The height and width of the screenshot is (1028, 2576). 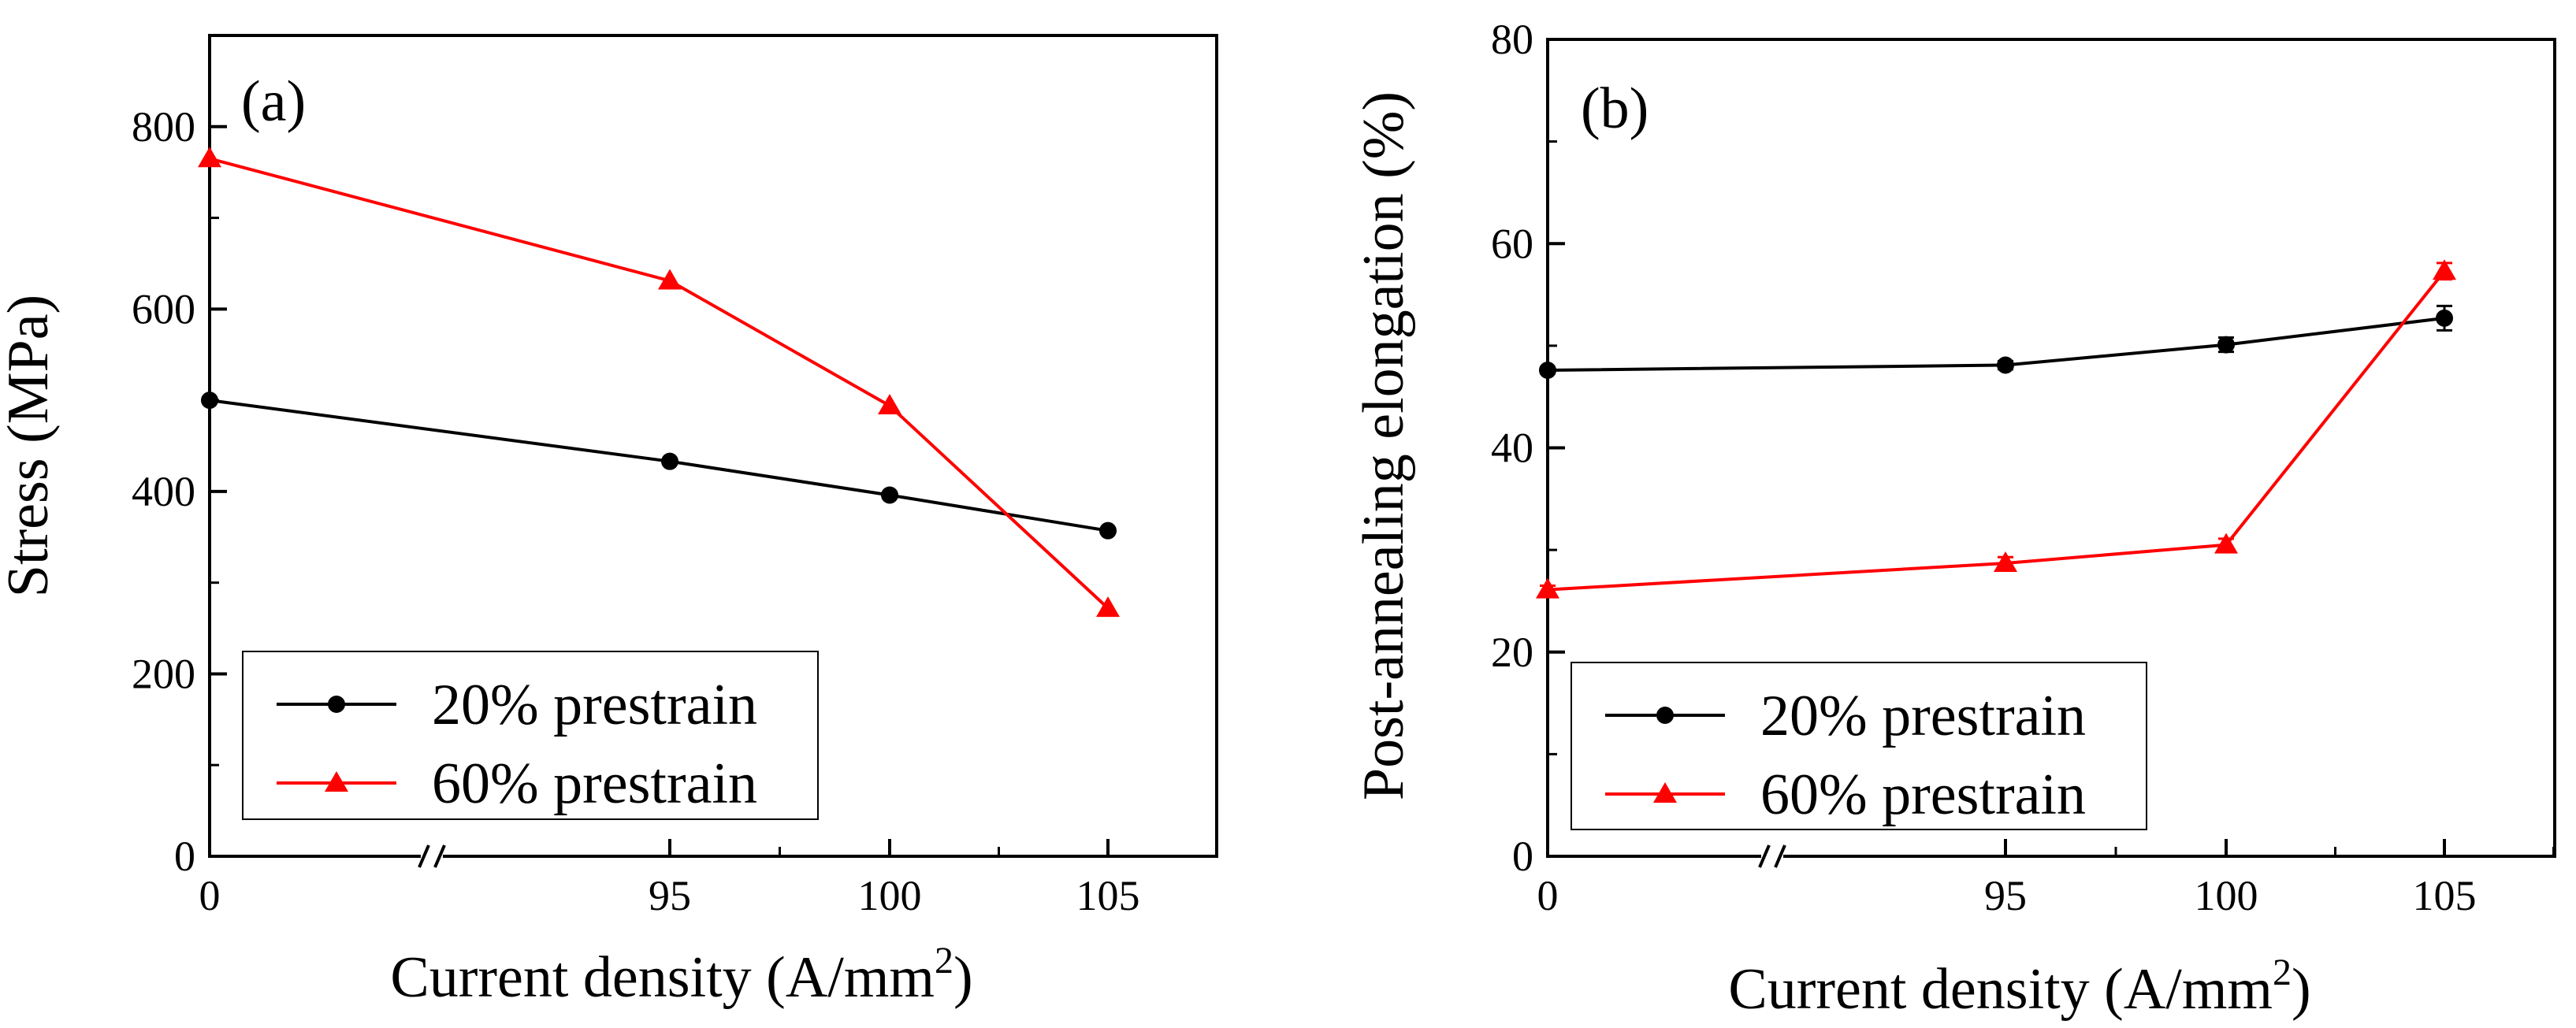 I want to click on y-tick-label: 800, so click(x=163, y=126).